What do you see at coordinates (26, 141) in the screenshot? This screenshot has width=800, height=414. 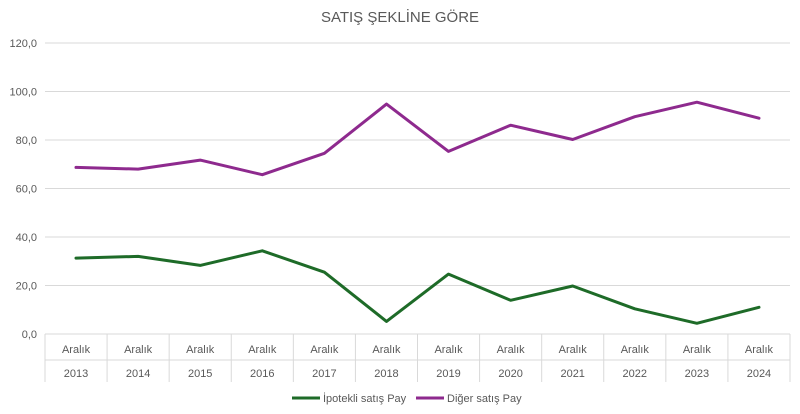 I see `y-tick-label: 80,0` at bounding box center [26, 141].